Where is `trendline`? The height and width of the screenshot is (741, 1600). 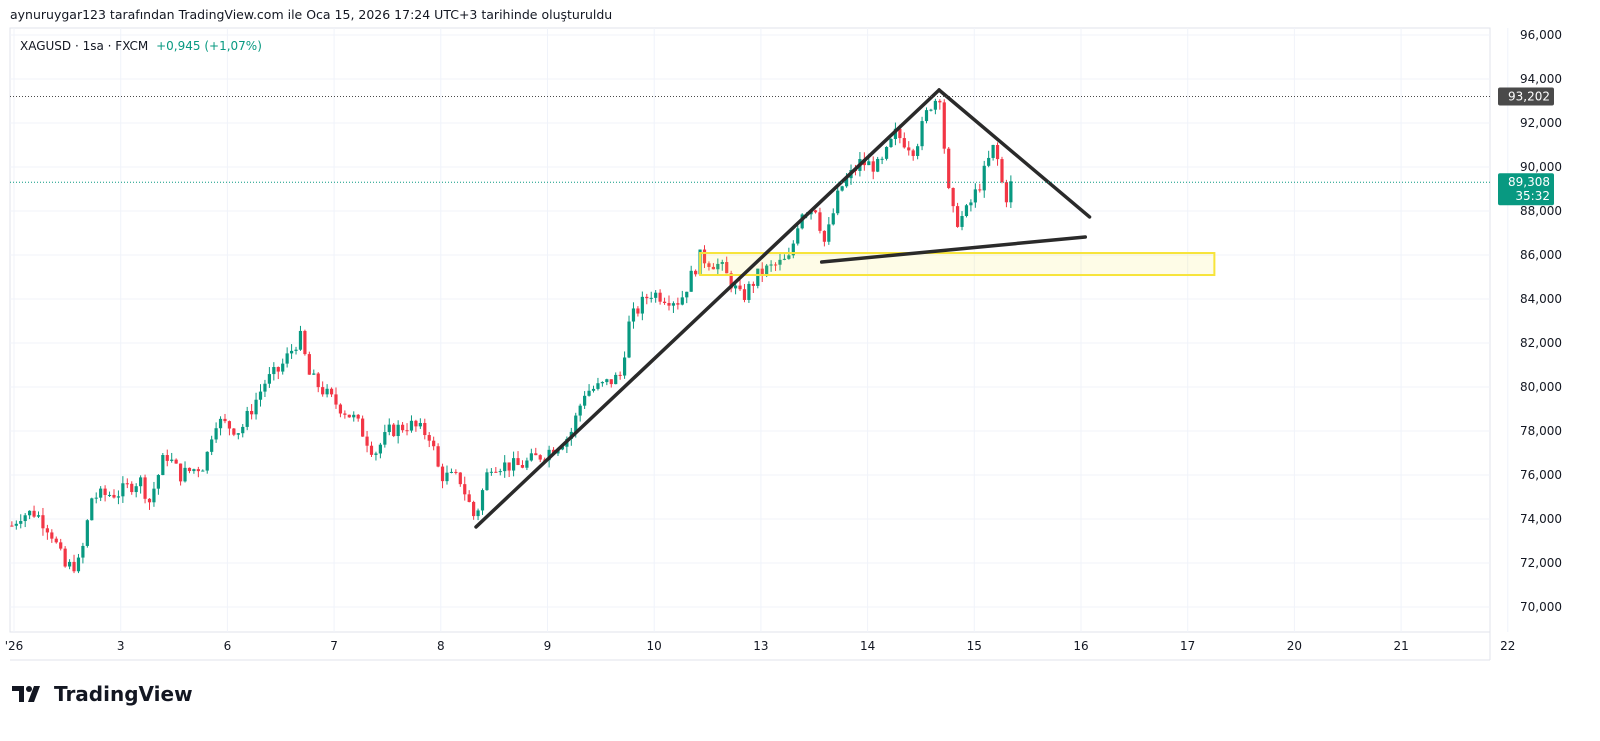
trendline is located at coordinates (1014, 153).